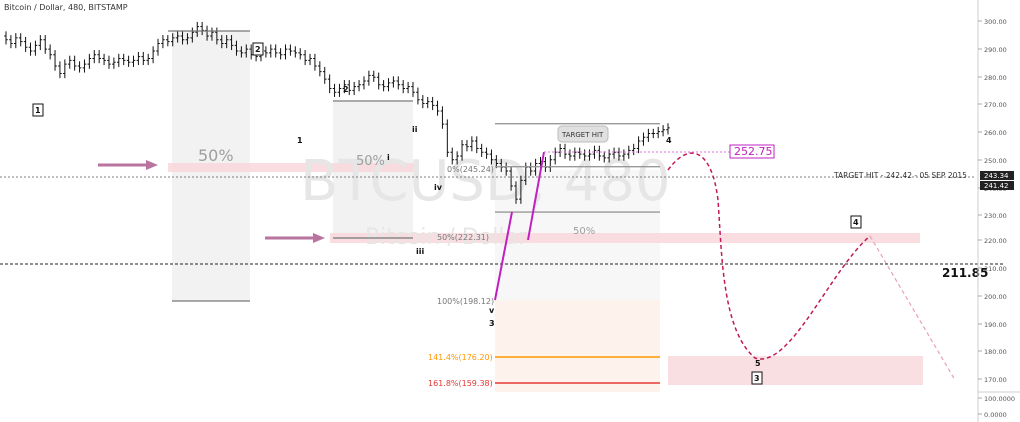 This screenshot has height=422, width=1020. I want to click on target-hit-bubble-text: TARGET HIT, so click(582, 135).